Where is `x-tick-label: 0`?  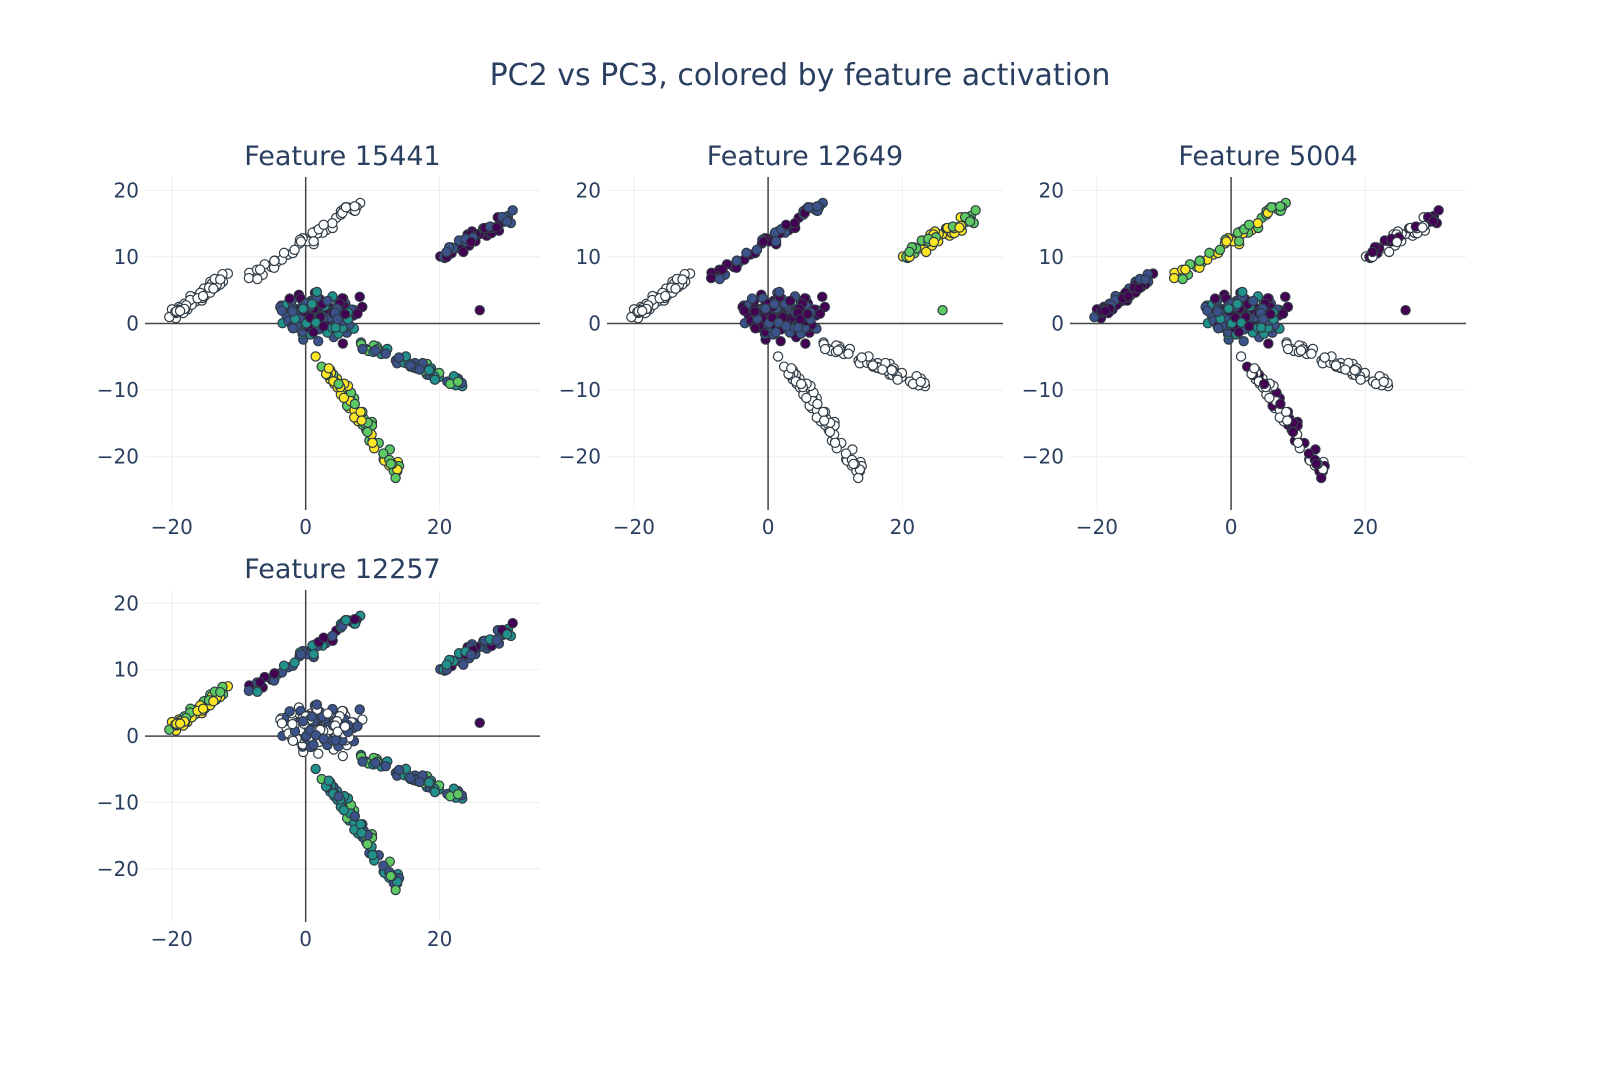 x-tick-label: 0 is located at coordinates (305, 939).